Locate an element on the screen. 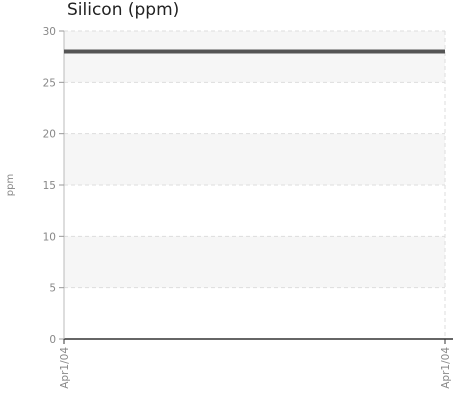 The height and width of the screenshot is (398, 458). y-tick-label: 25 is located at coordinates (49, 83).